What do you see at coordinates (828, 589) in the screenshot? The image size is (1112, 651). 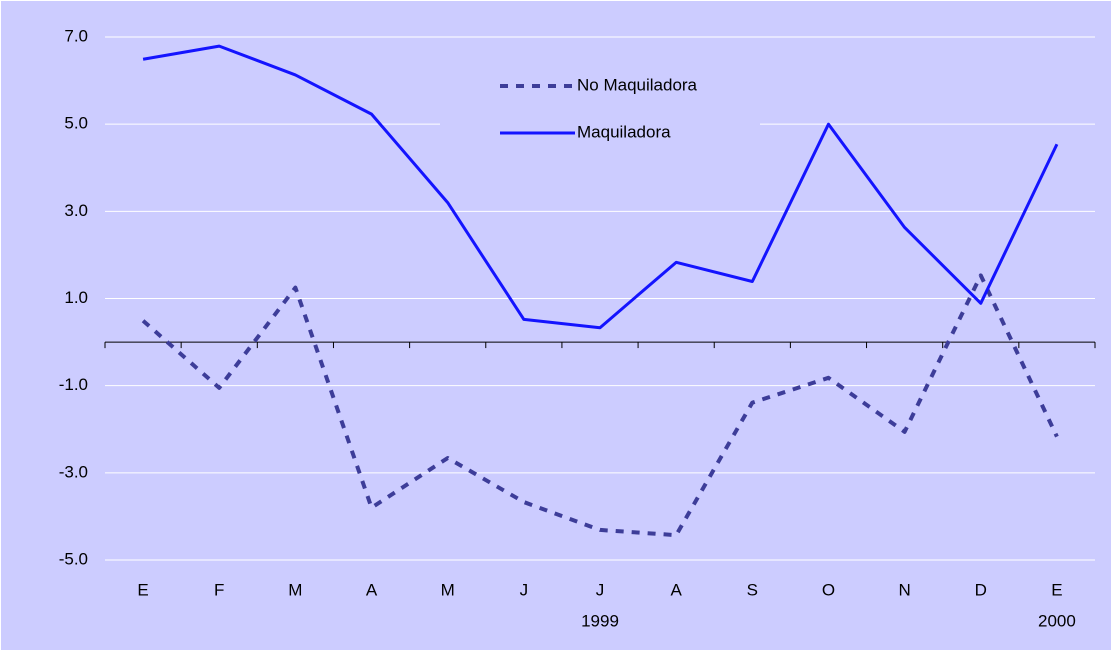 I see `x-tick-label: O` at bounding box center [828, 589].